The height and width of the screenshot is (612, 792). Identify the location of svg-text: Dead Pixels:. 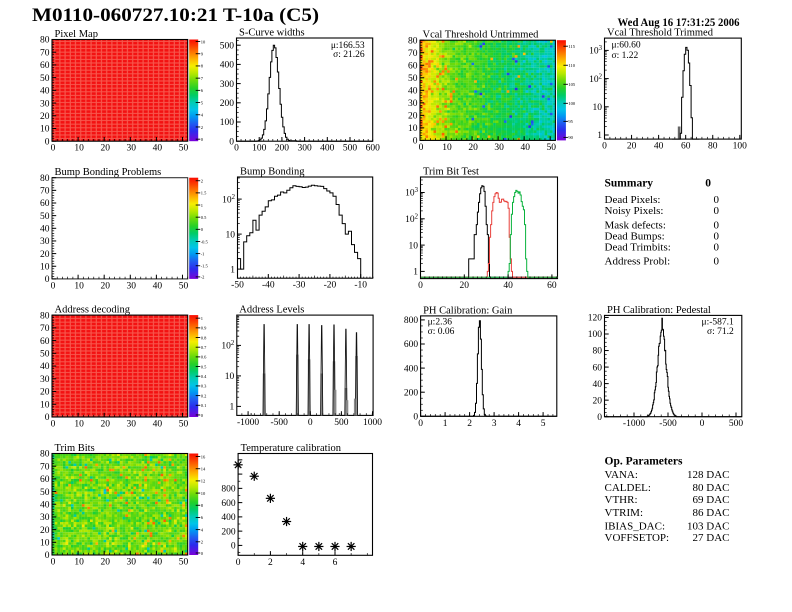
(633, 200).